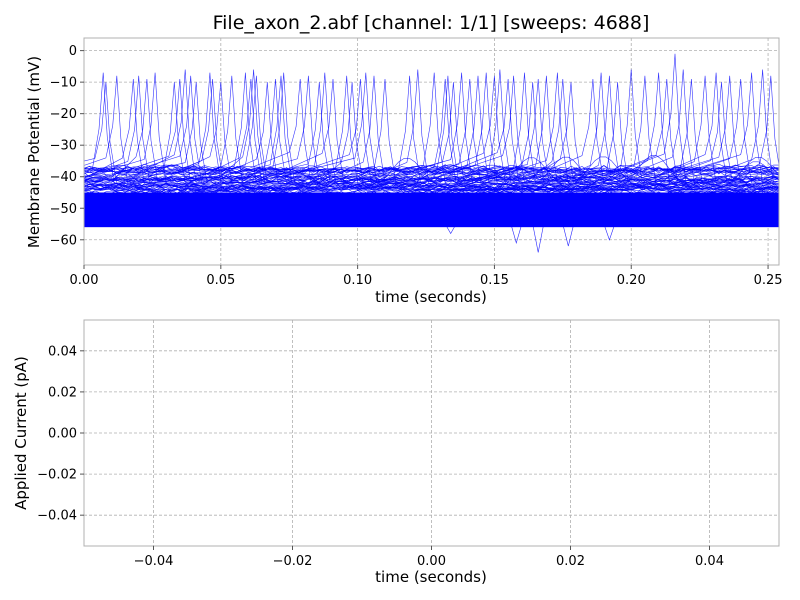 The width and height of the screenshot is (800, 600). Describe the element at coordinates (34, 152) in the screenshot. I see `top-y-axis-label: Membrane Potential (mV)` at that location.